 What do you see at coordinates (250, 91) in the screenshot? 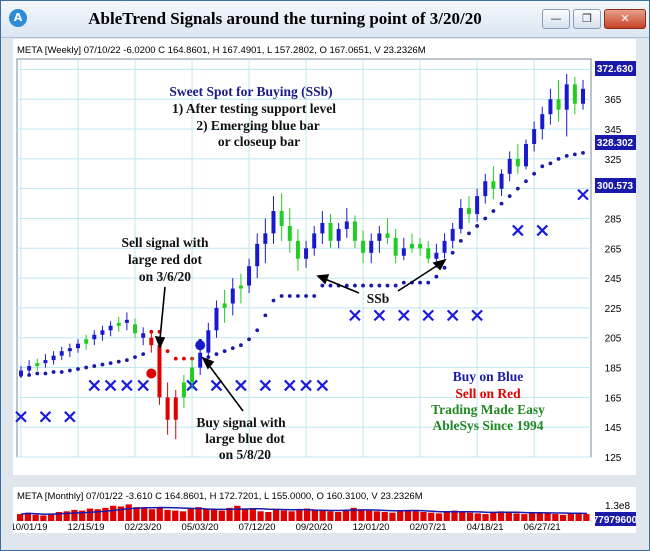
I see `sweet-spot-title: Sweet Spot for Buying (SSb)` at bounding box center [250, 91].